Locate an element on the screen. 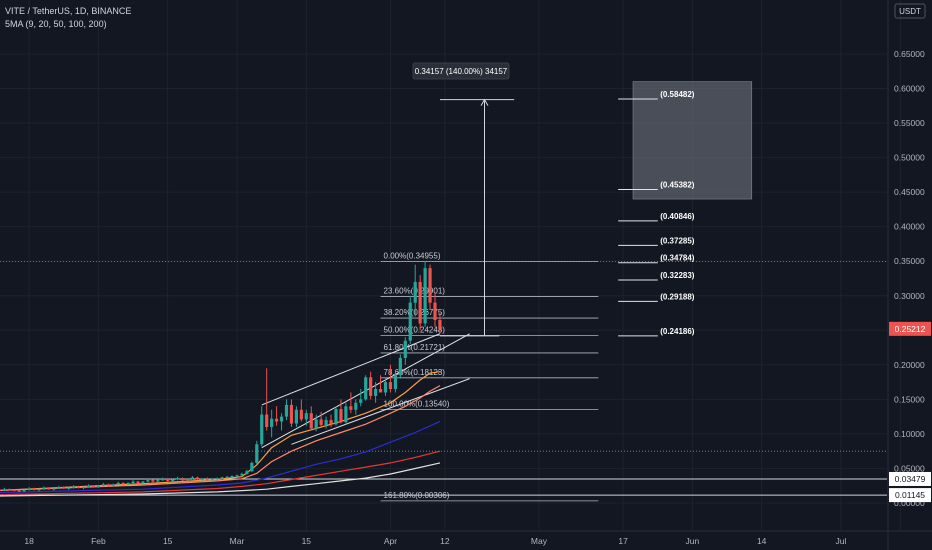 This screenshot has height=550, width=932. indicator-legend: 5MA (9, 20, 50, 100, 200) is located at coordinates (56, 24).